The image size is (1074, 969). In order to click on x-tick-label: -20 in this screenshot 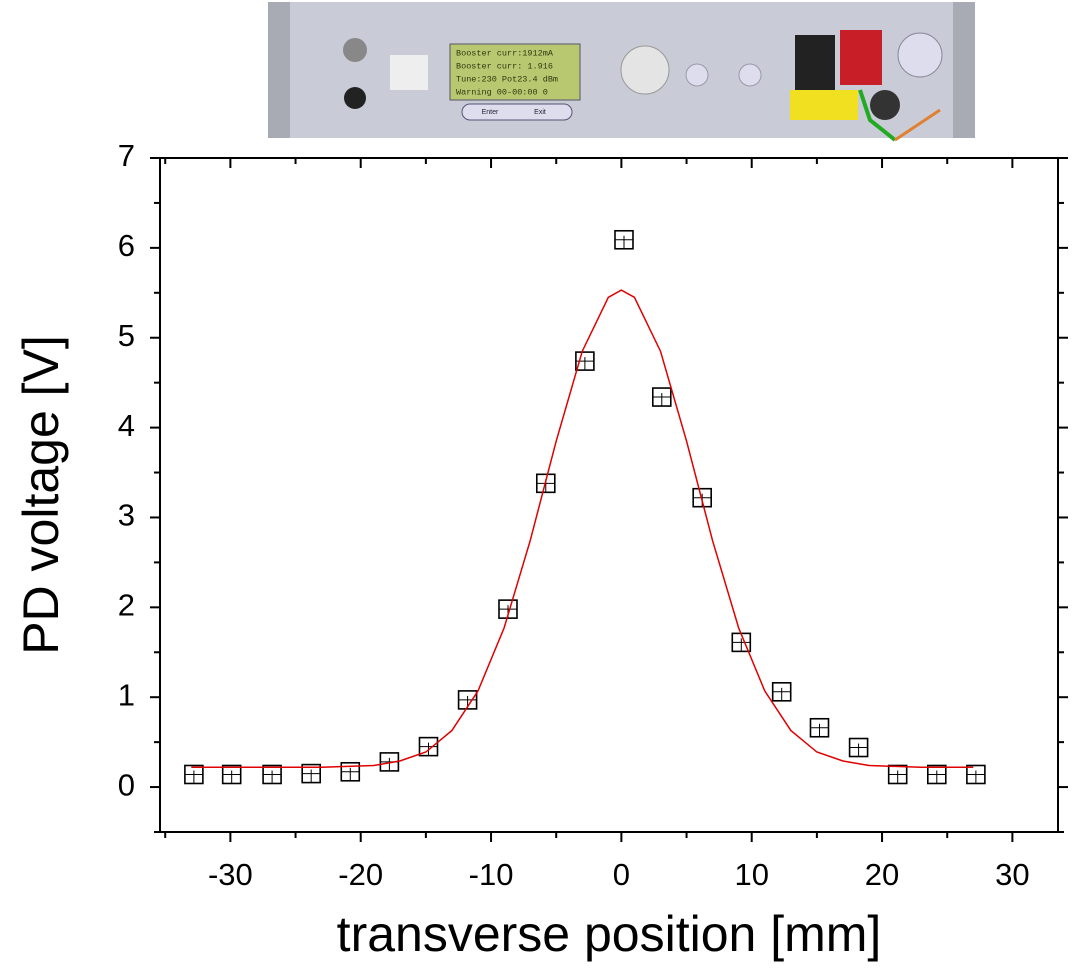, I will do `click(360, 874)`.